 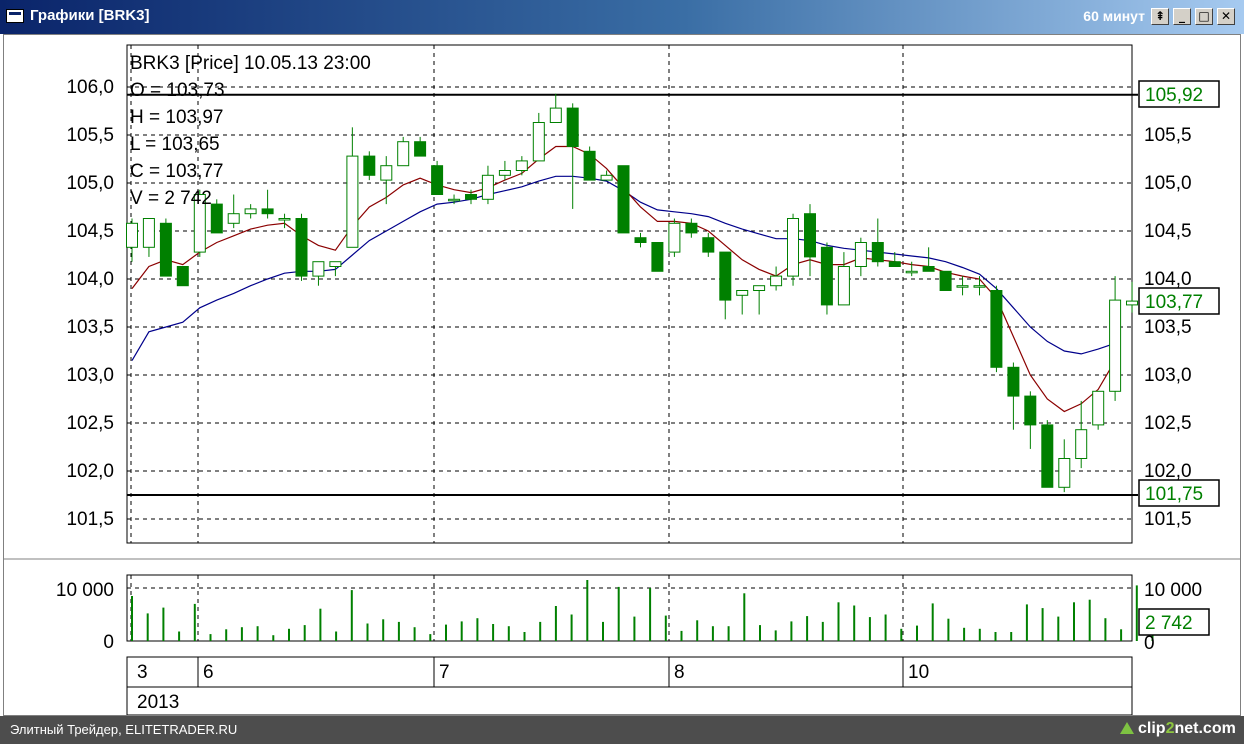 I want to click on legend-high: H = 103,97, so click(x=177, y=117).